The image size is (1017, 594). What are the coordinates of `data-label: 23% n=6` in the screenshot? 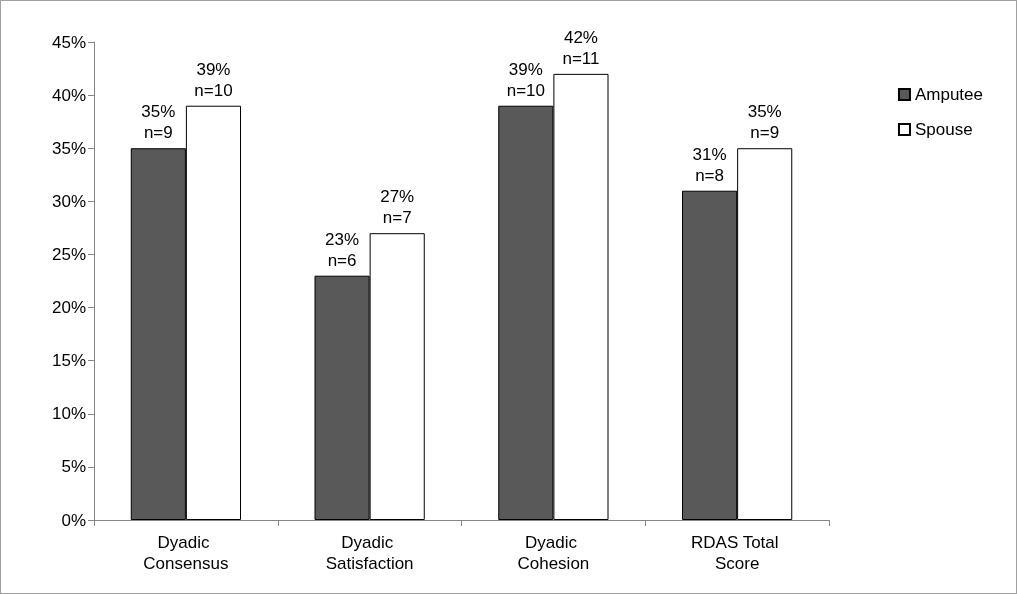 It's located at (342, 249).